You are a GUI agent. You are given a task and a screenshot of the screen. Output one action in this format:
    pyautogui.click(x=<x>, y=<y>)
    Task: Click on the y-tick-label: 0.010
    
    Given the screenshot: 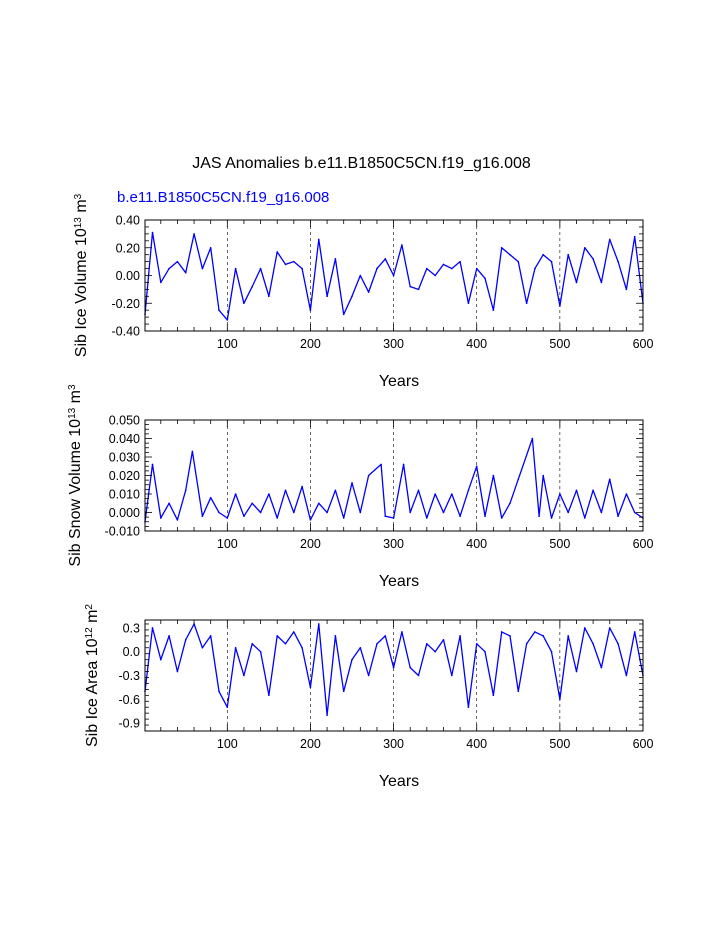 What is the action you would take?
    pyautogui.click(x=124, y=495)
    